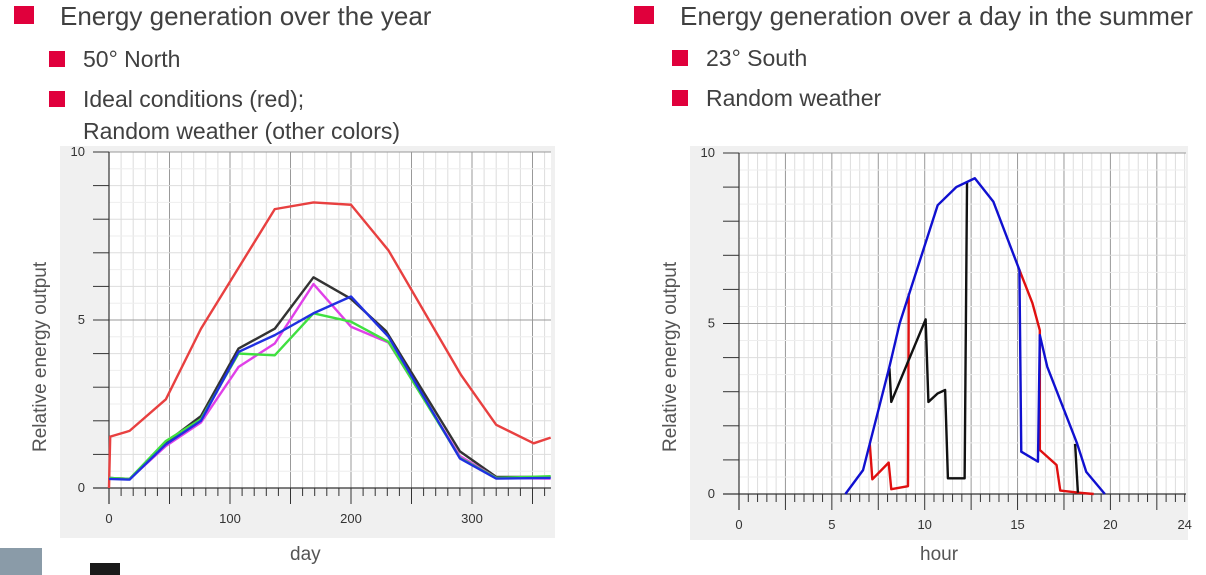 The image size is (1206, 575). What do you see at coordinates (246, 16) in the screenshot?
I see `heading-left-text: Energy generation over the year` at bounding box center [246, 16].